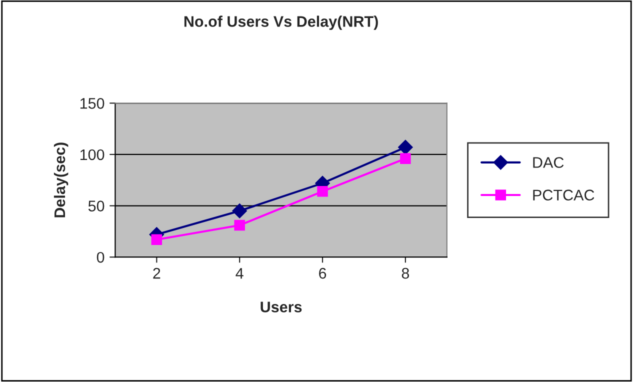 Image resolution: width=633 pixels, height=382 pixels. Describe the element at coordinates (281, 23) in the screenshot. I see `chart-title: No.of Users Vs Delay(NRT)` at that location.